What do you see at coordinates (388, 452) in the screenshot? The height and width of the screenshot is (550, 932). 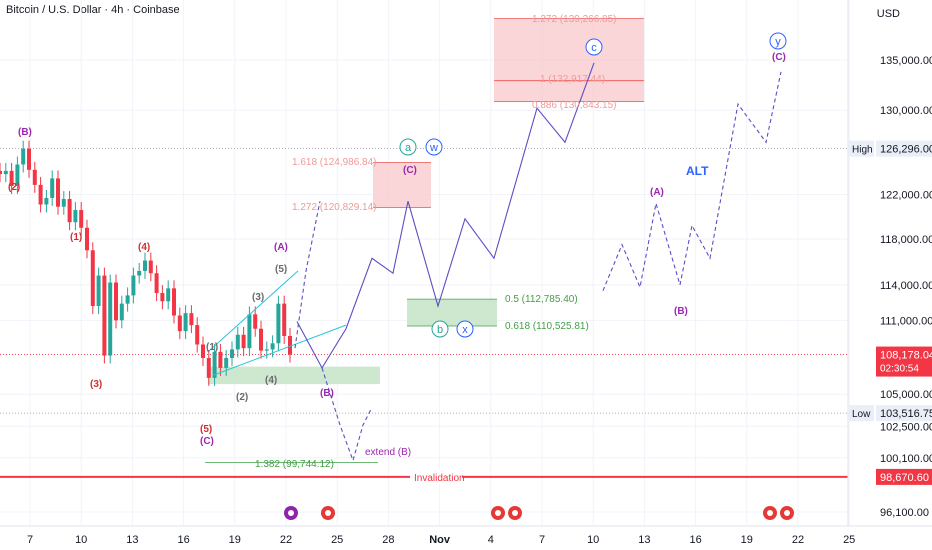 I see `wave-label: extend (B)` at bounding box center [388, 452].